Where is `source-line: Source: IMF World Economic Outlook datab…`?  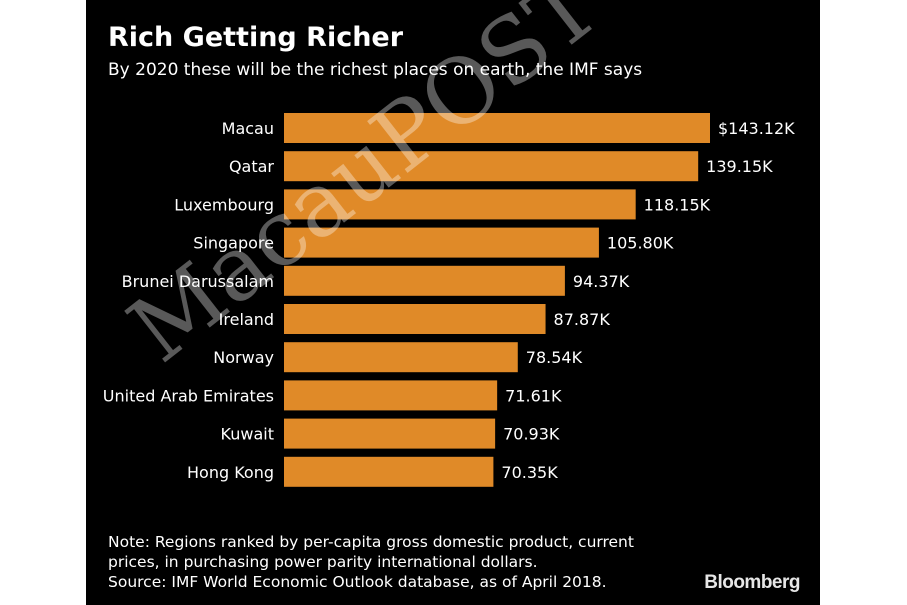 source-line: Source: IMF World Economic Outlook datab… is located at coordinates (357, 582).